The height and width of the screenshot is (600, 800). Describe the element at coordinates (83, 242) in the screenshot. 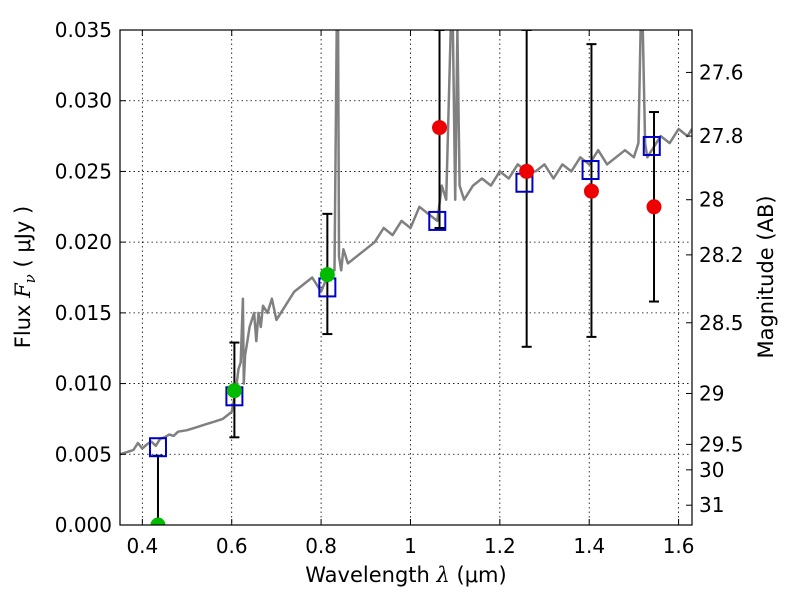

I see `y-tick-label: 0.020` at that location.